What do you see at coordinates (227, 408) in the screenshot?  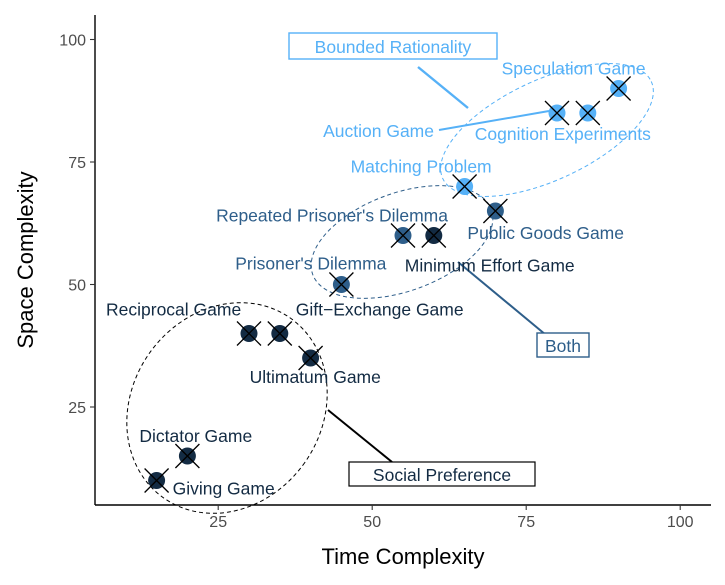 I see `social-preference-ellipse` at bounding box center [227, 408].